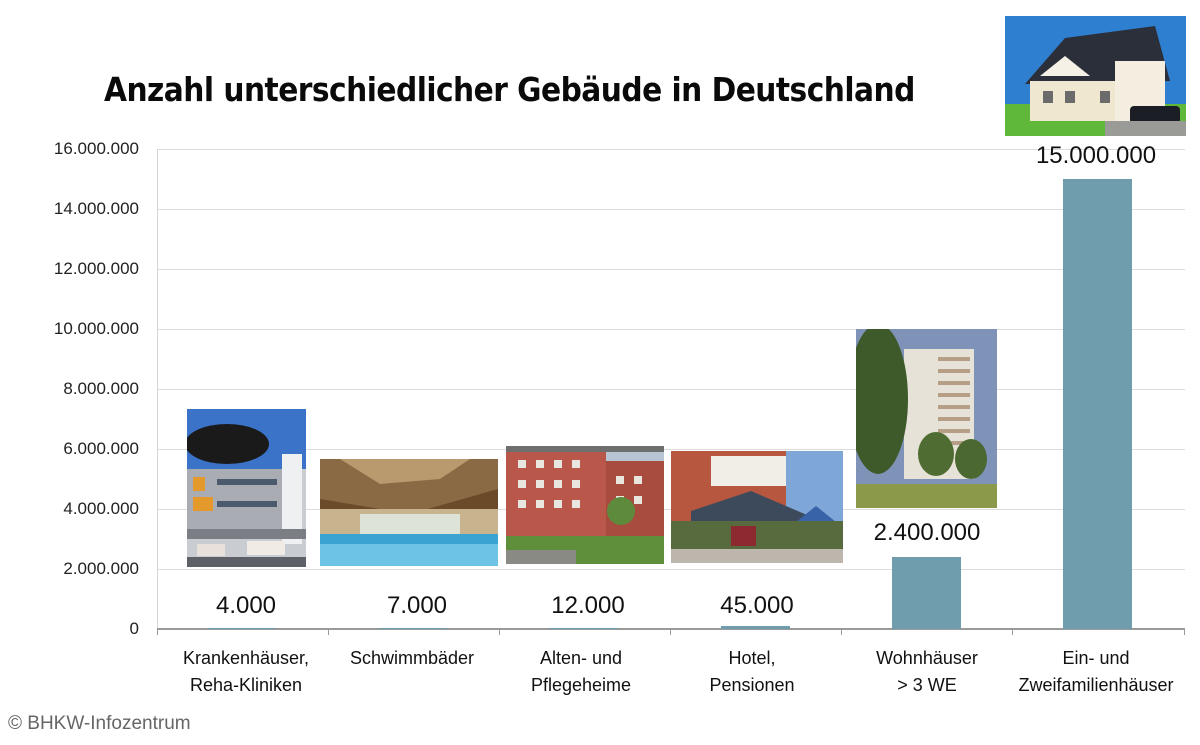 This screenshot has height=745, width=1200. I want to click on category-label: Wohnhäuser > 3 WE, so click(927, 671).